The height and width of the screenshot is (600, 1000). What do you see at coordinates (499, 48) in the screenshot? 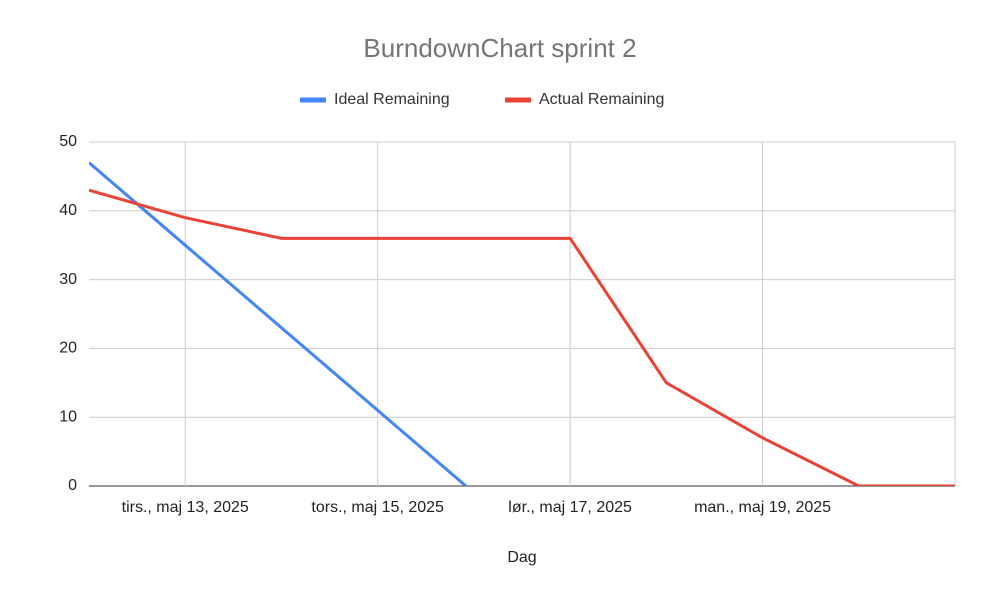
I see `chart-title: BurndownChart sprint 2` at bounding box center [499, 48].